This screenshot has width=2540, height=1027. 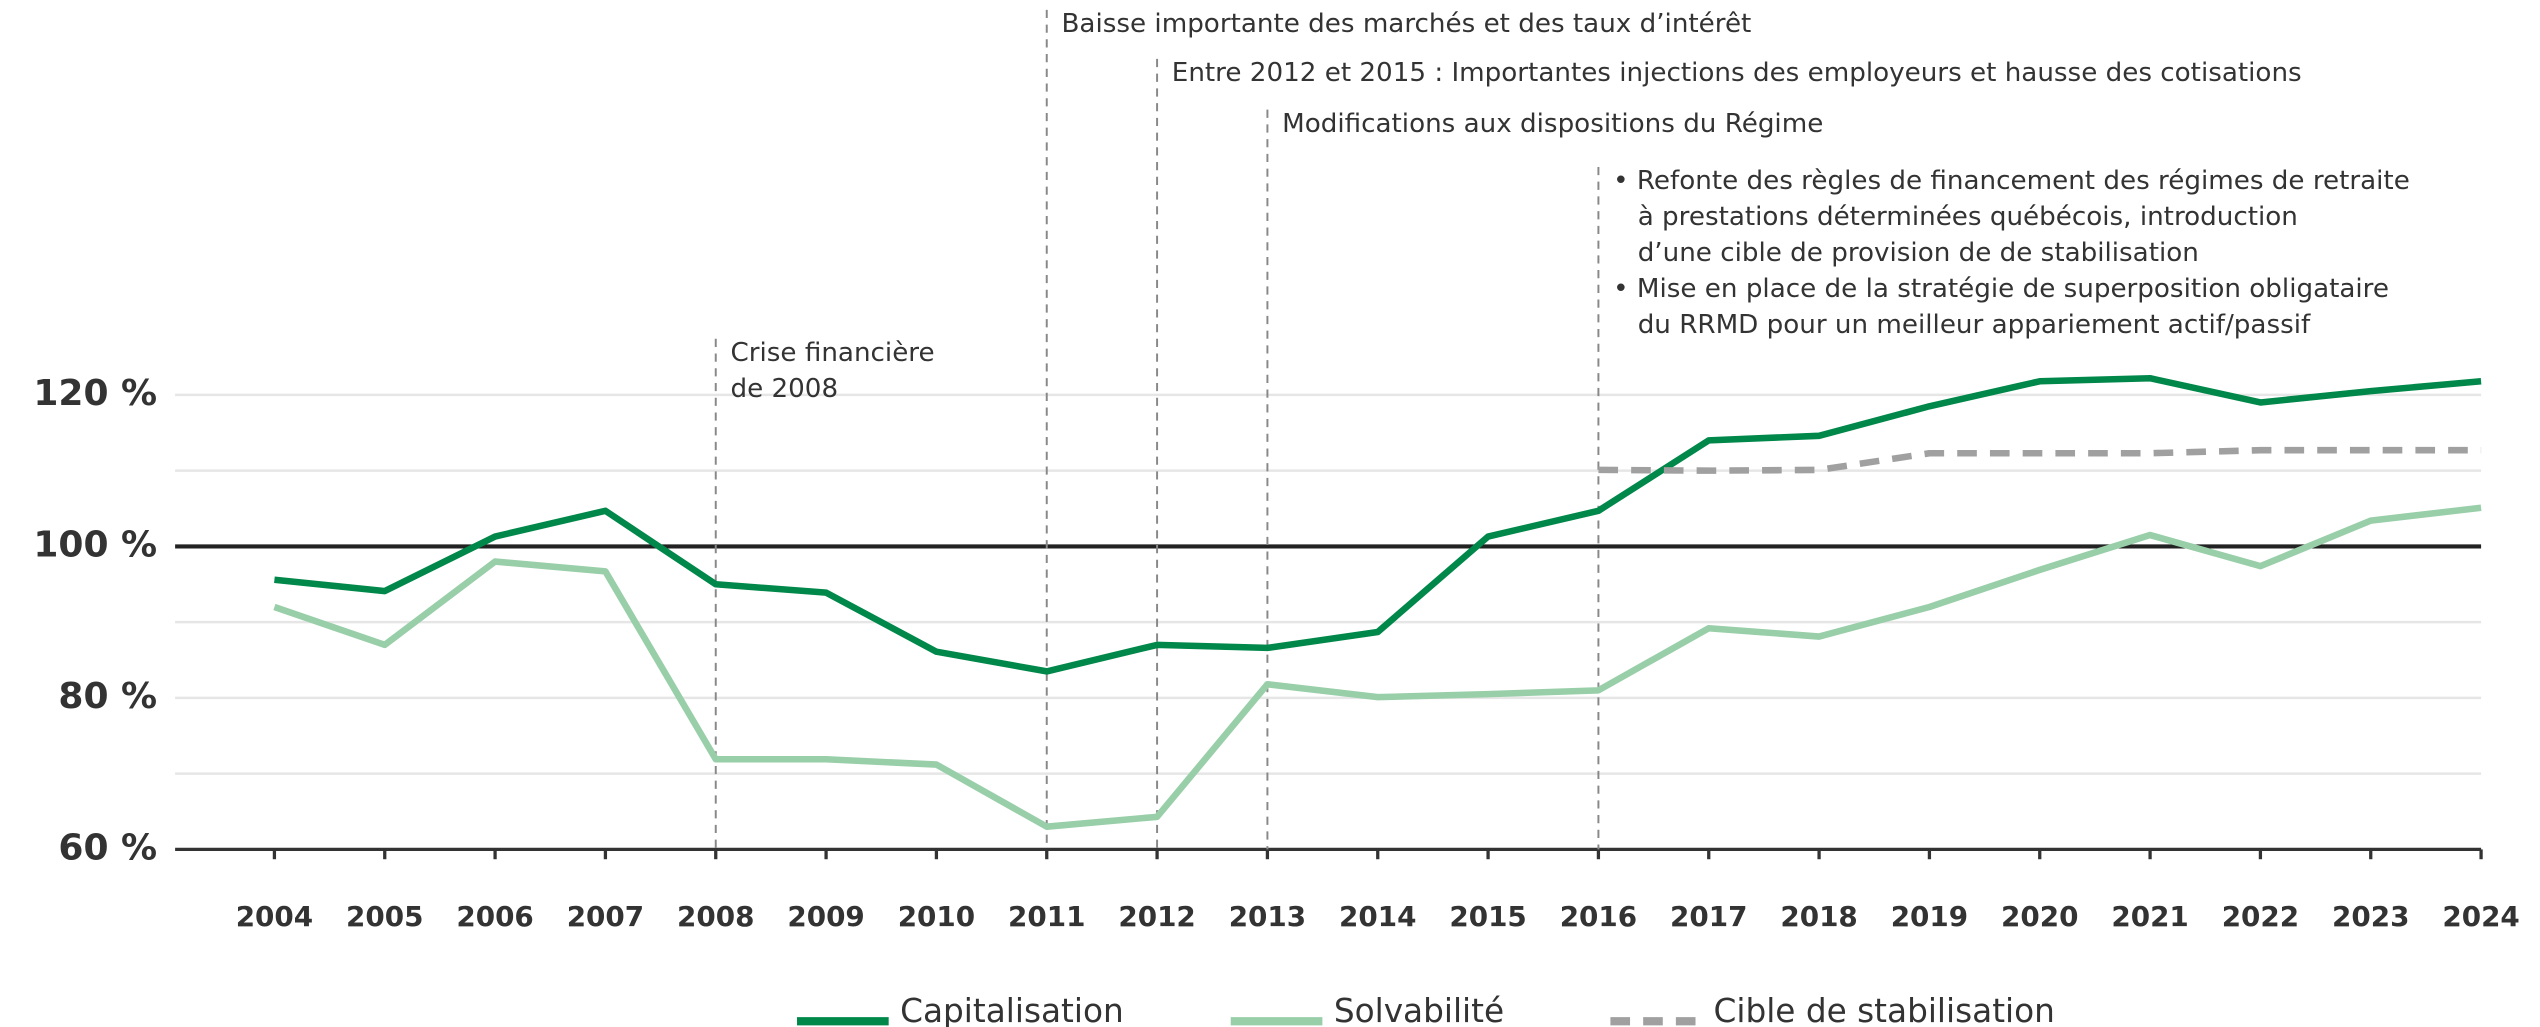 I want to click on x-tick-label: 2005, so click(x=384, y=916).